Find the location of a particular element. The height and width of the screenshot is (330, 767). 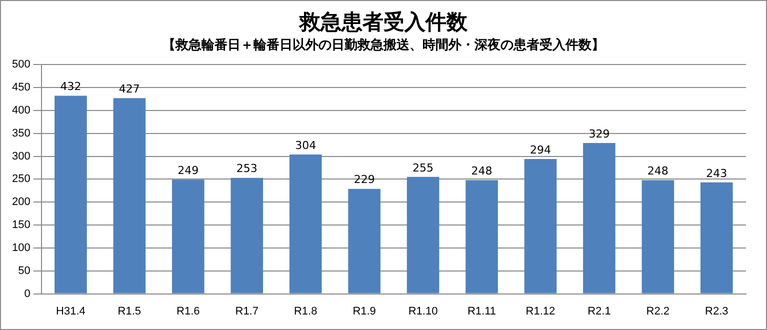

data-label: 432 is located at coordinates (71, 87).